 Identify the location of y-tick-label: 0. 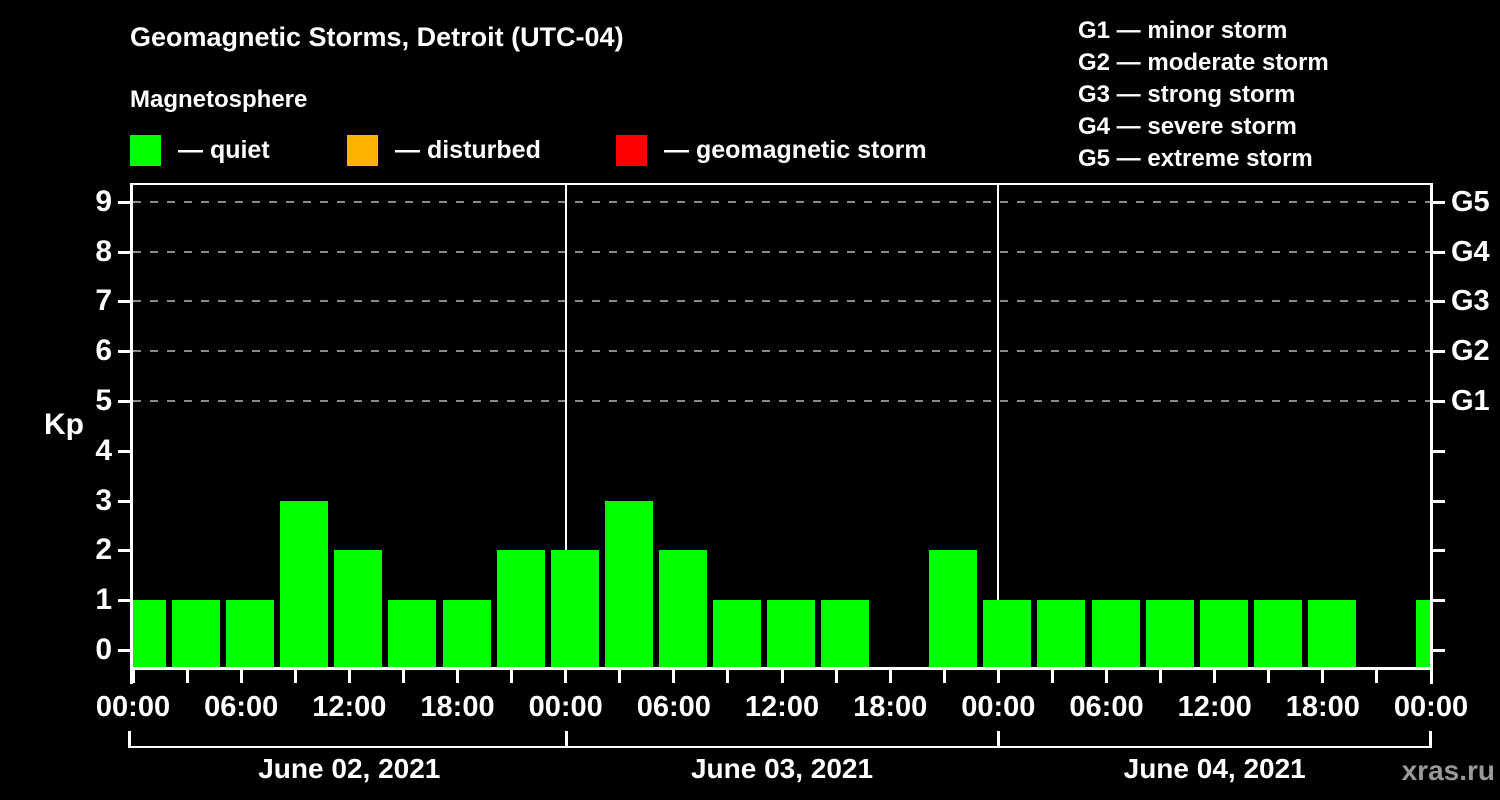
(103, 649).